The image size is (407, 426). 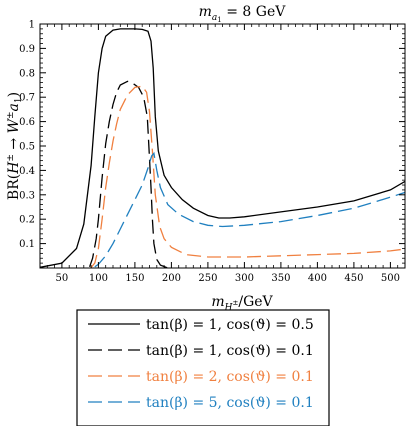 I want to click on y-tick-label: 0.7, so click(x=27, y=98).